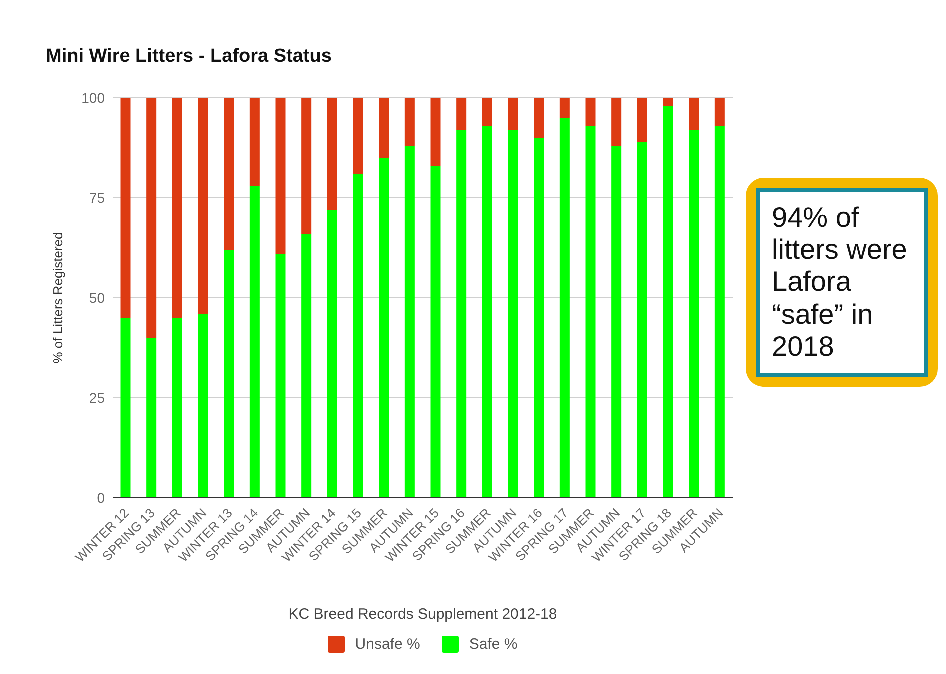 This screenshot has width=946, height=674. What do you see at coordinates (423, 614) in the screenshot?
I see `x-axis-title: KC Breed Records Supplement 2012-18` at bounding box center [423, 614].